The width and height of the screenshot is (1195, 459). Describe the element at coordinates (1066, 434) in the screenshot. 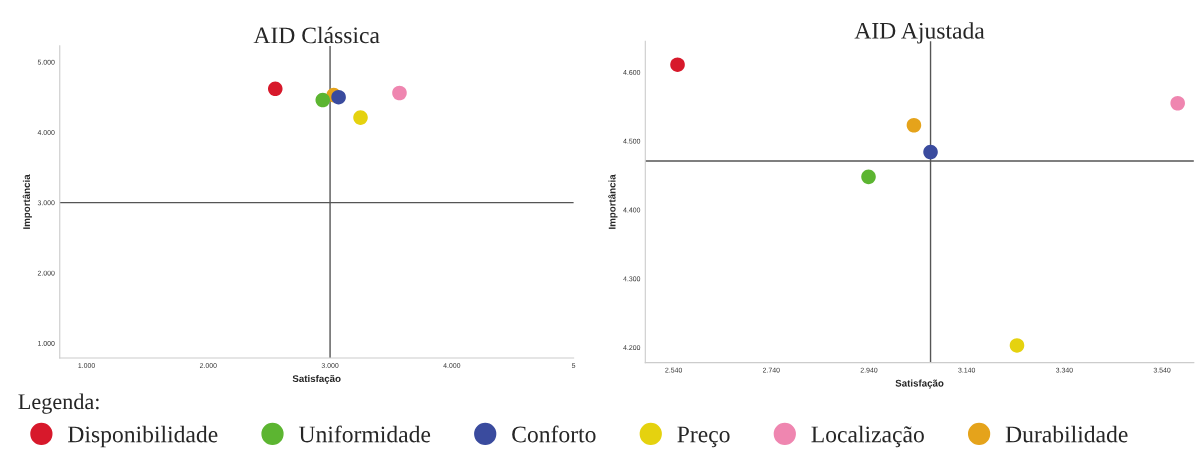

I see `legend-label: Durabilidade` at that location.